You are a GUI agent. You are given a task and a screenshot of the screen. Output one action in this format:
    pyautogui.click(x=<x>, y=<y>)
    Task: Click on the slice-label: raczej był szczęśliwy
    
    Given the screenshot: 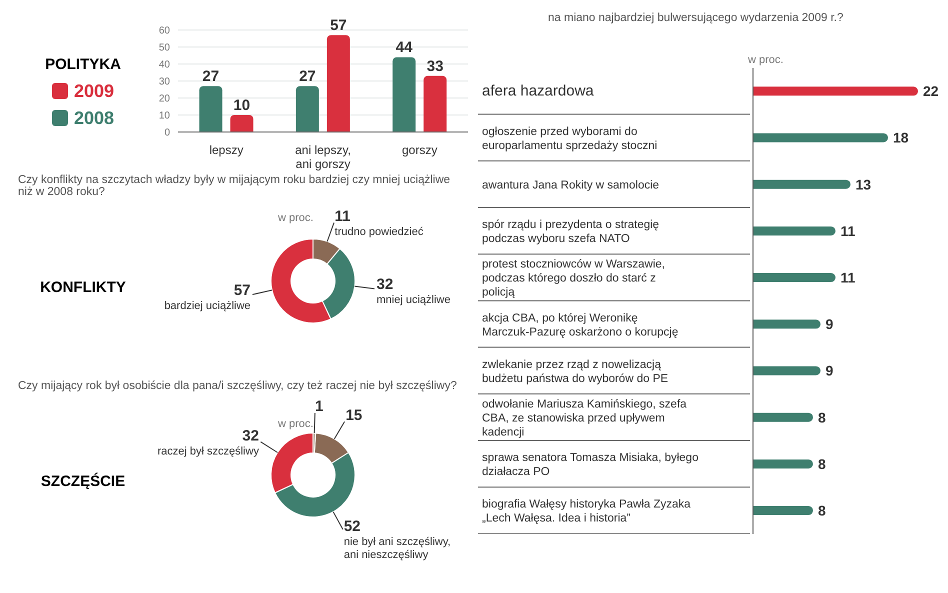 What is the action you would take?
    pyautogui.click(x=208, y=452)
    